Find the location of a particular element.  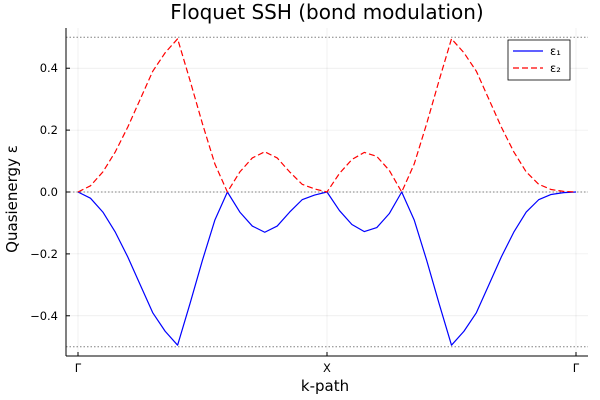

legend: ε₁ ε₂ is located at coordinates (539, 60).